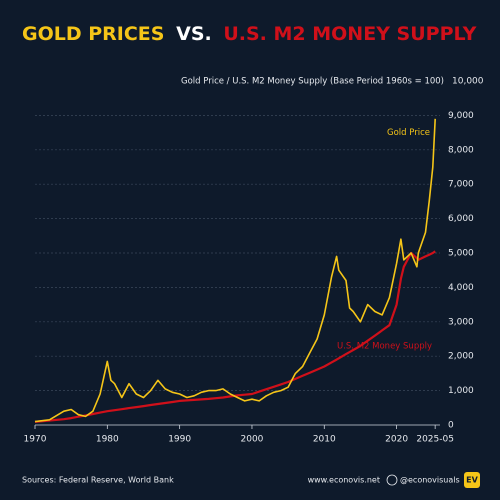  Describe the element at coordinates (451, 426) in the screenshot. I see `y-tick-label: 0` at that location.